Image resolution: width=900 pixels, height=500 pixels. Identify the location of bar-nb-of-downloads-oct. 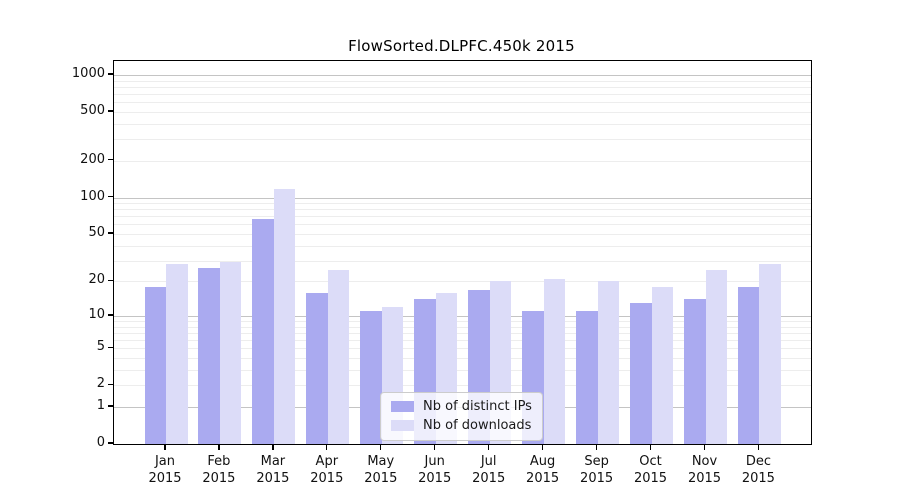
(662, 365).